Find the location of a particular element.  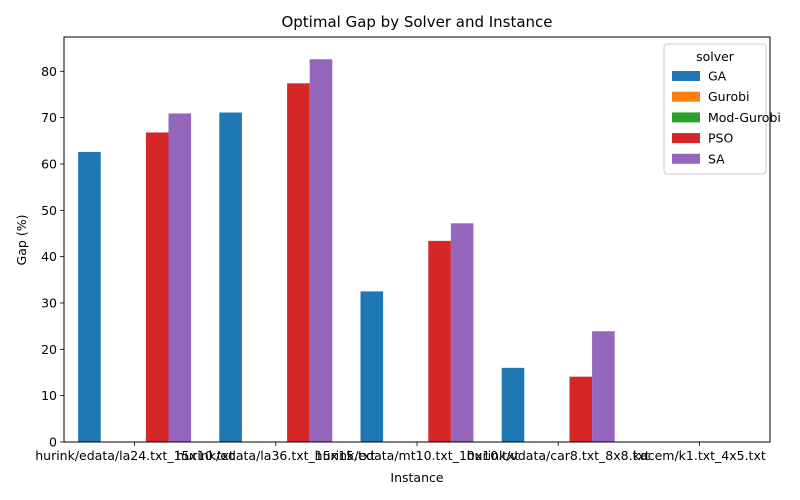

y-axis-ticks: 0 10 20 30 40 50 60 70 80 is located at coordinates (52, 257).